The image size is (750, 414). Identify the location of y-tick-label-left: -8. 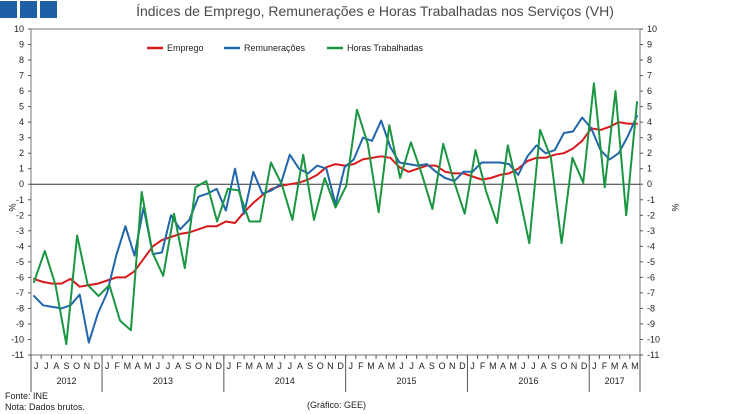
(20, 308).